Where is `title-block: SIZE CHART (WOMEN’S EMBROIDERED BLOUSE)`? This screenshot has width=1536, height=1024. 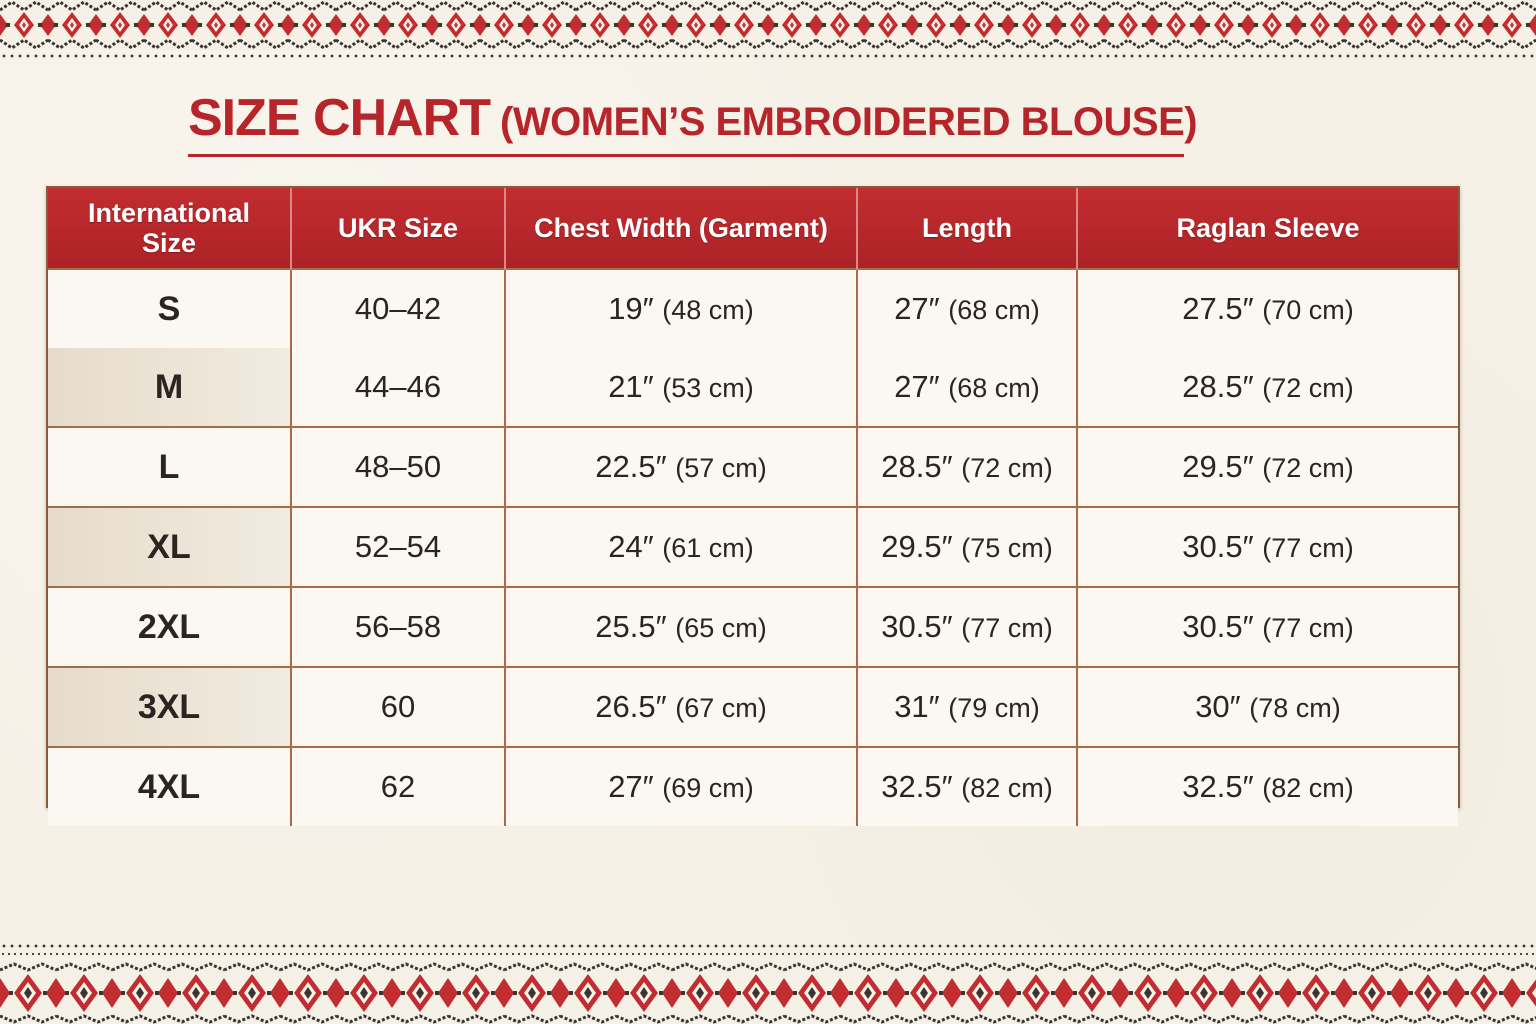
title-block: SIZE CHART (WOMEN’S EMBROIDERED BLOUSE) is located at coordinates (693, 122).